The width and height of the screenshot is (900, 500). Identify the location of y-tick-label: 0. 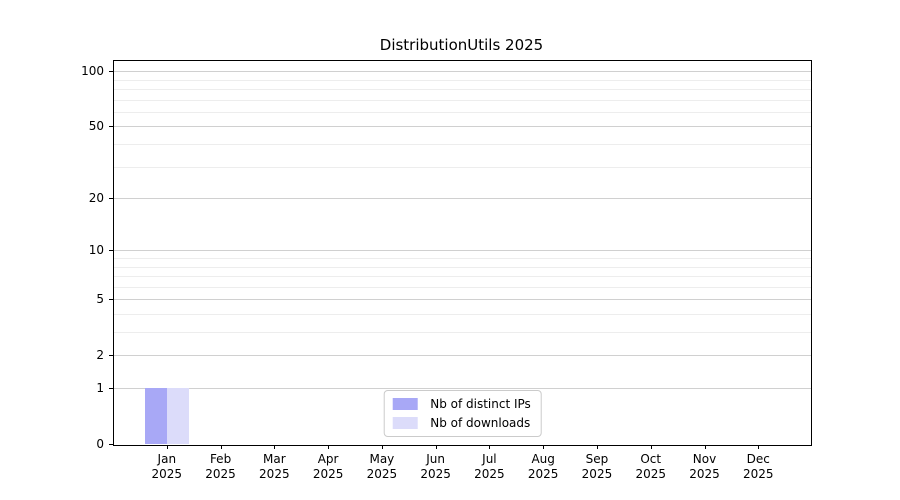
(100, 444).